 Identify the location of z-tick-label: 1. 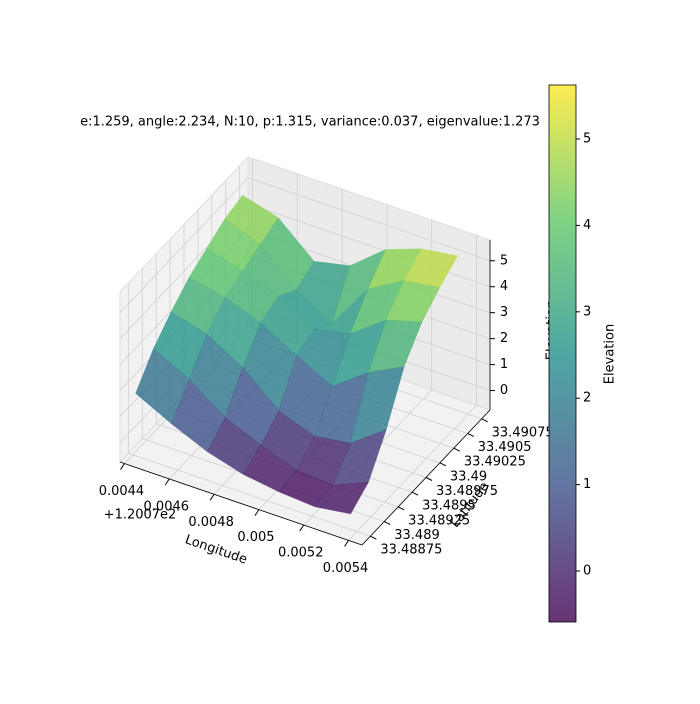
(504, 364).